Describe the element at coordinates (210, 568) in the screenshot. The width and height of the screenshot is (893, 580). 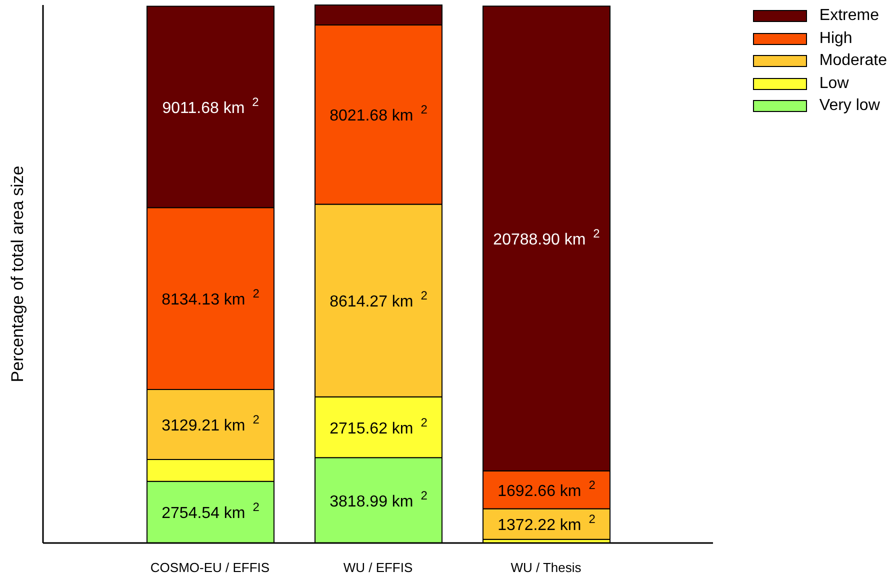
I see `x-tick-label: COSMO-EU / EFFIS` at that location.